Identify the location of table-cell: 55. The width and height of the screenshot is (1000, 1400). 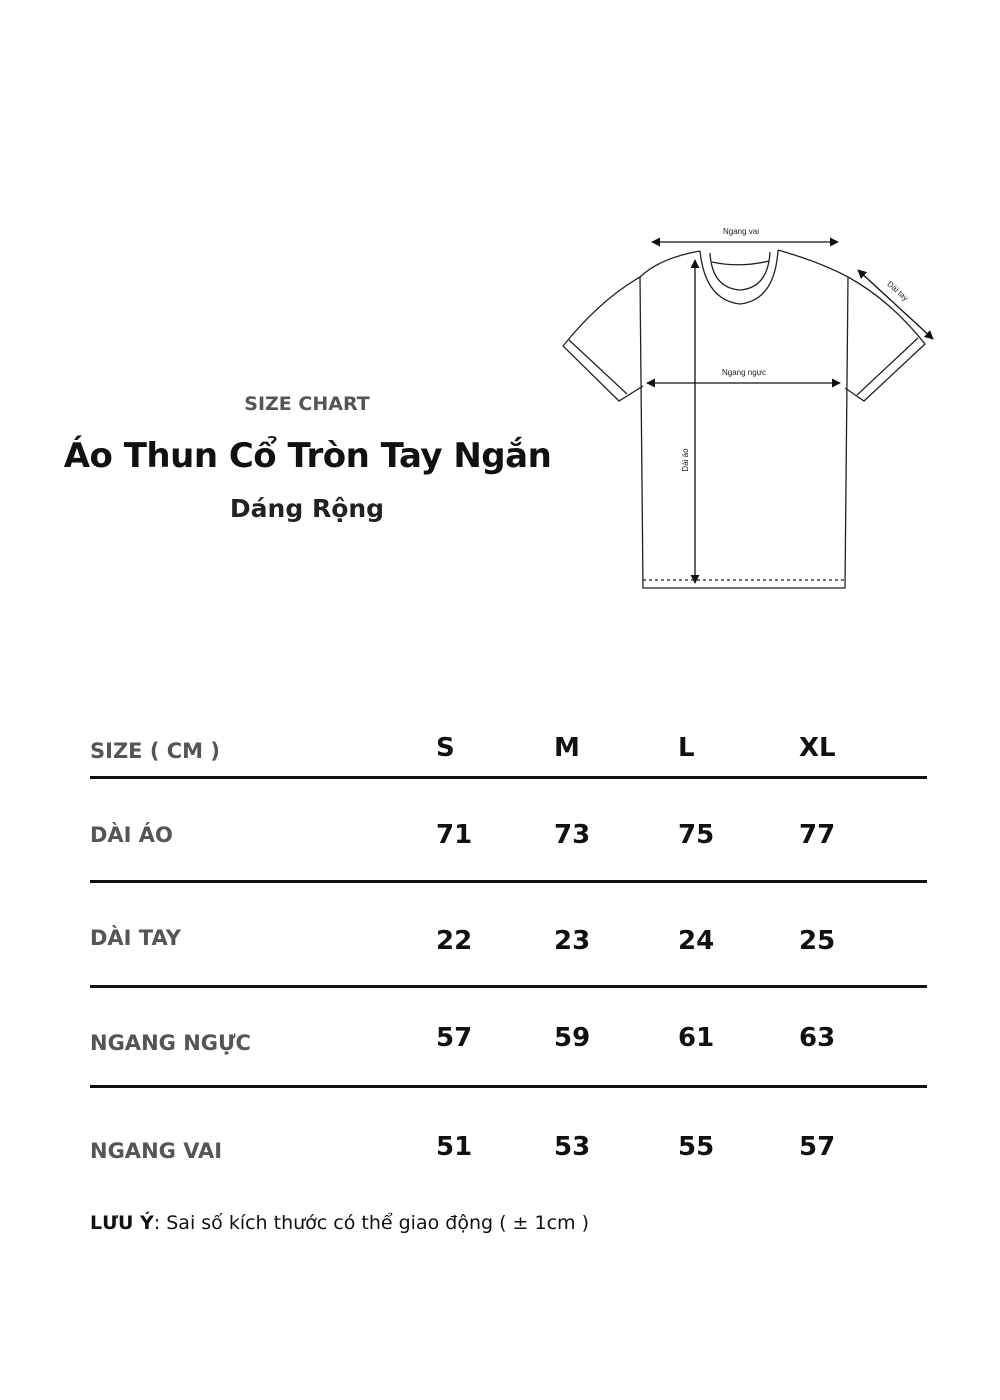
(696, 1147).